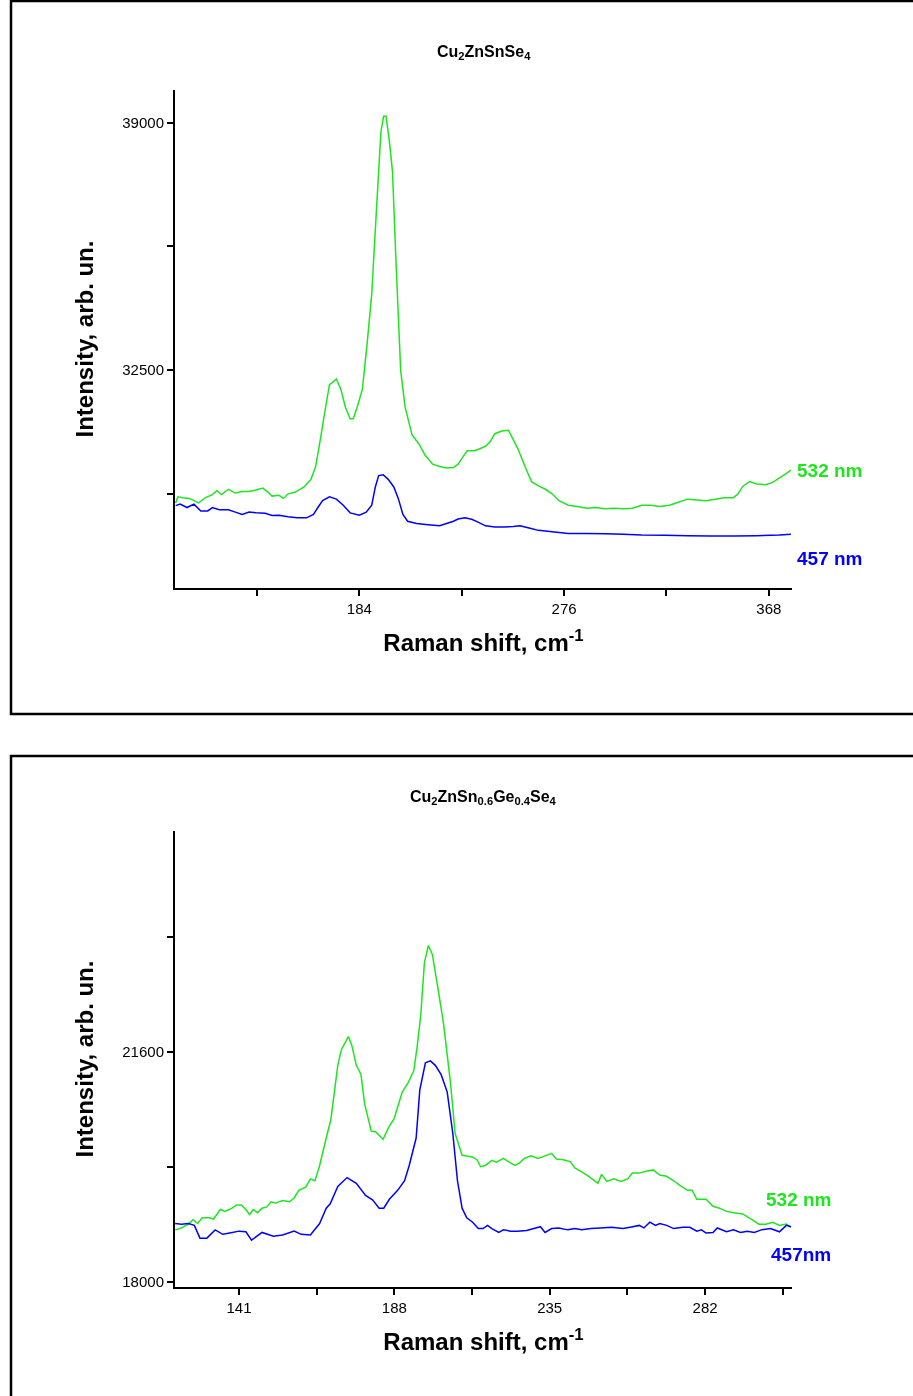  What do you see at coordinates (830, 558) in the screenshot?
I see `series-label: 457 nm` at bounding box center [830, 558].